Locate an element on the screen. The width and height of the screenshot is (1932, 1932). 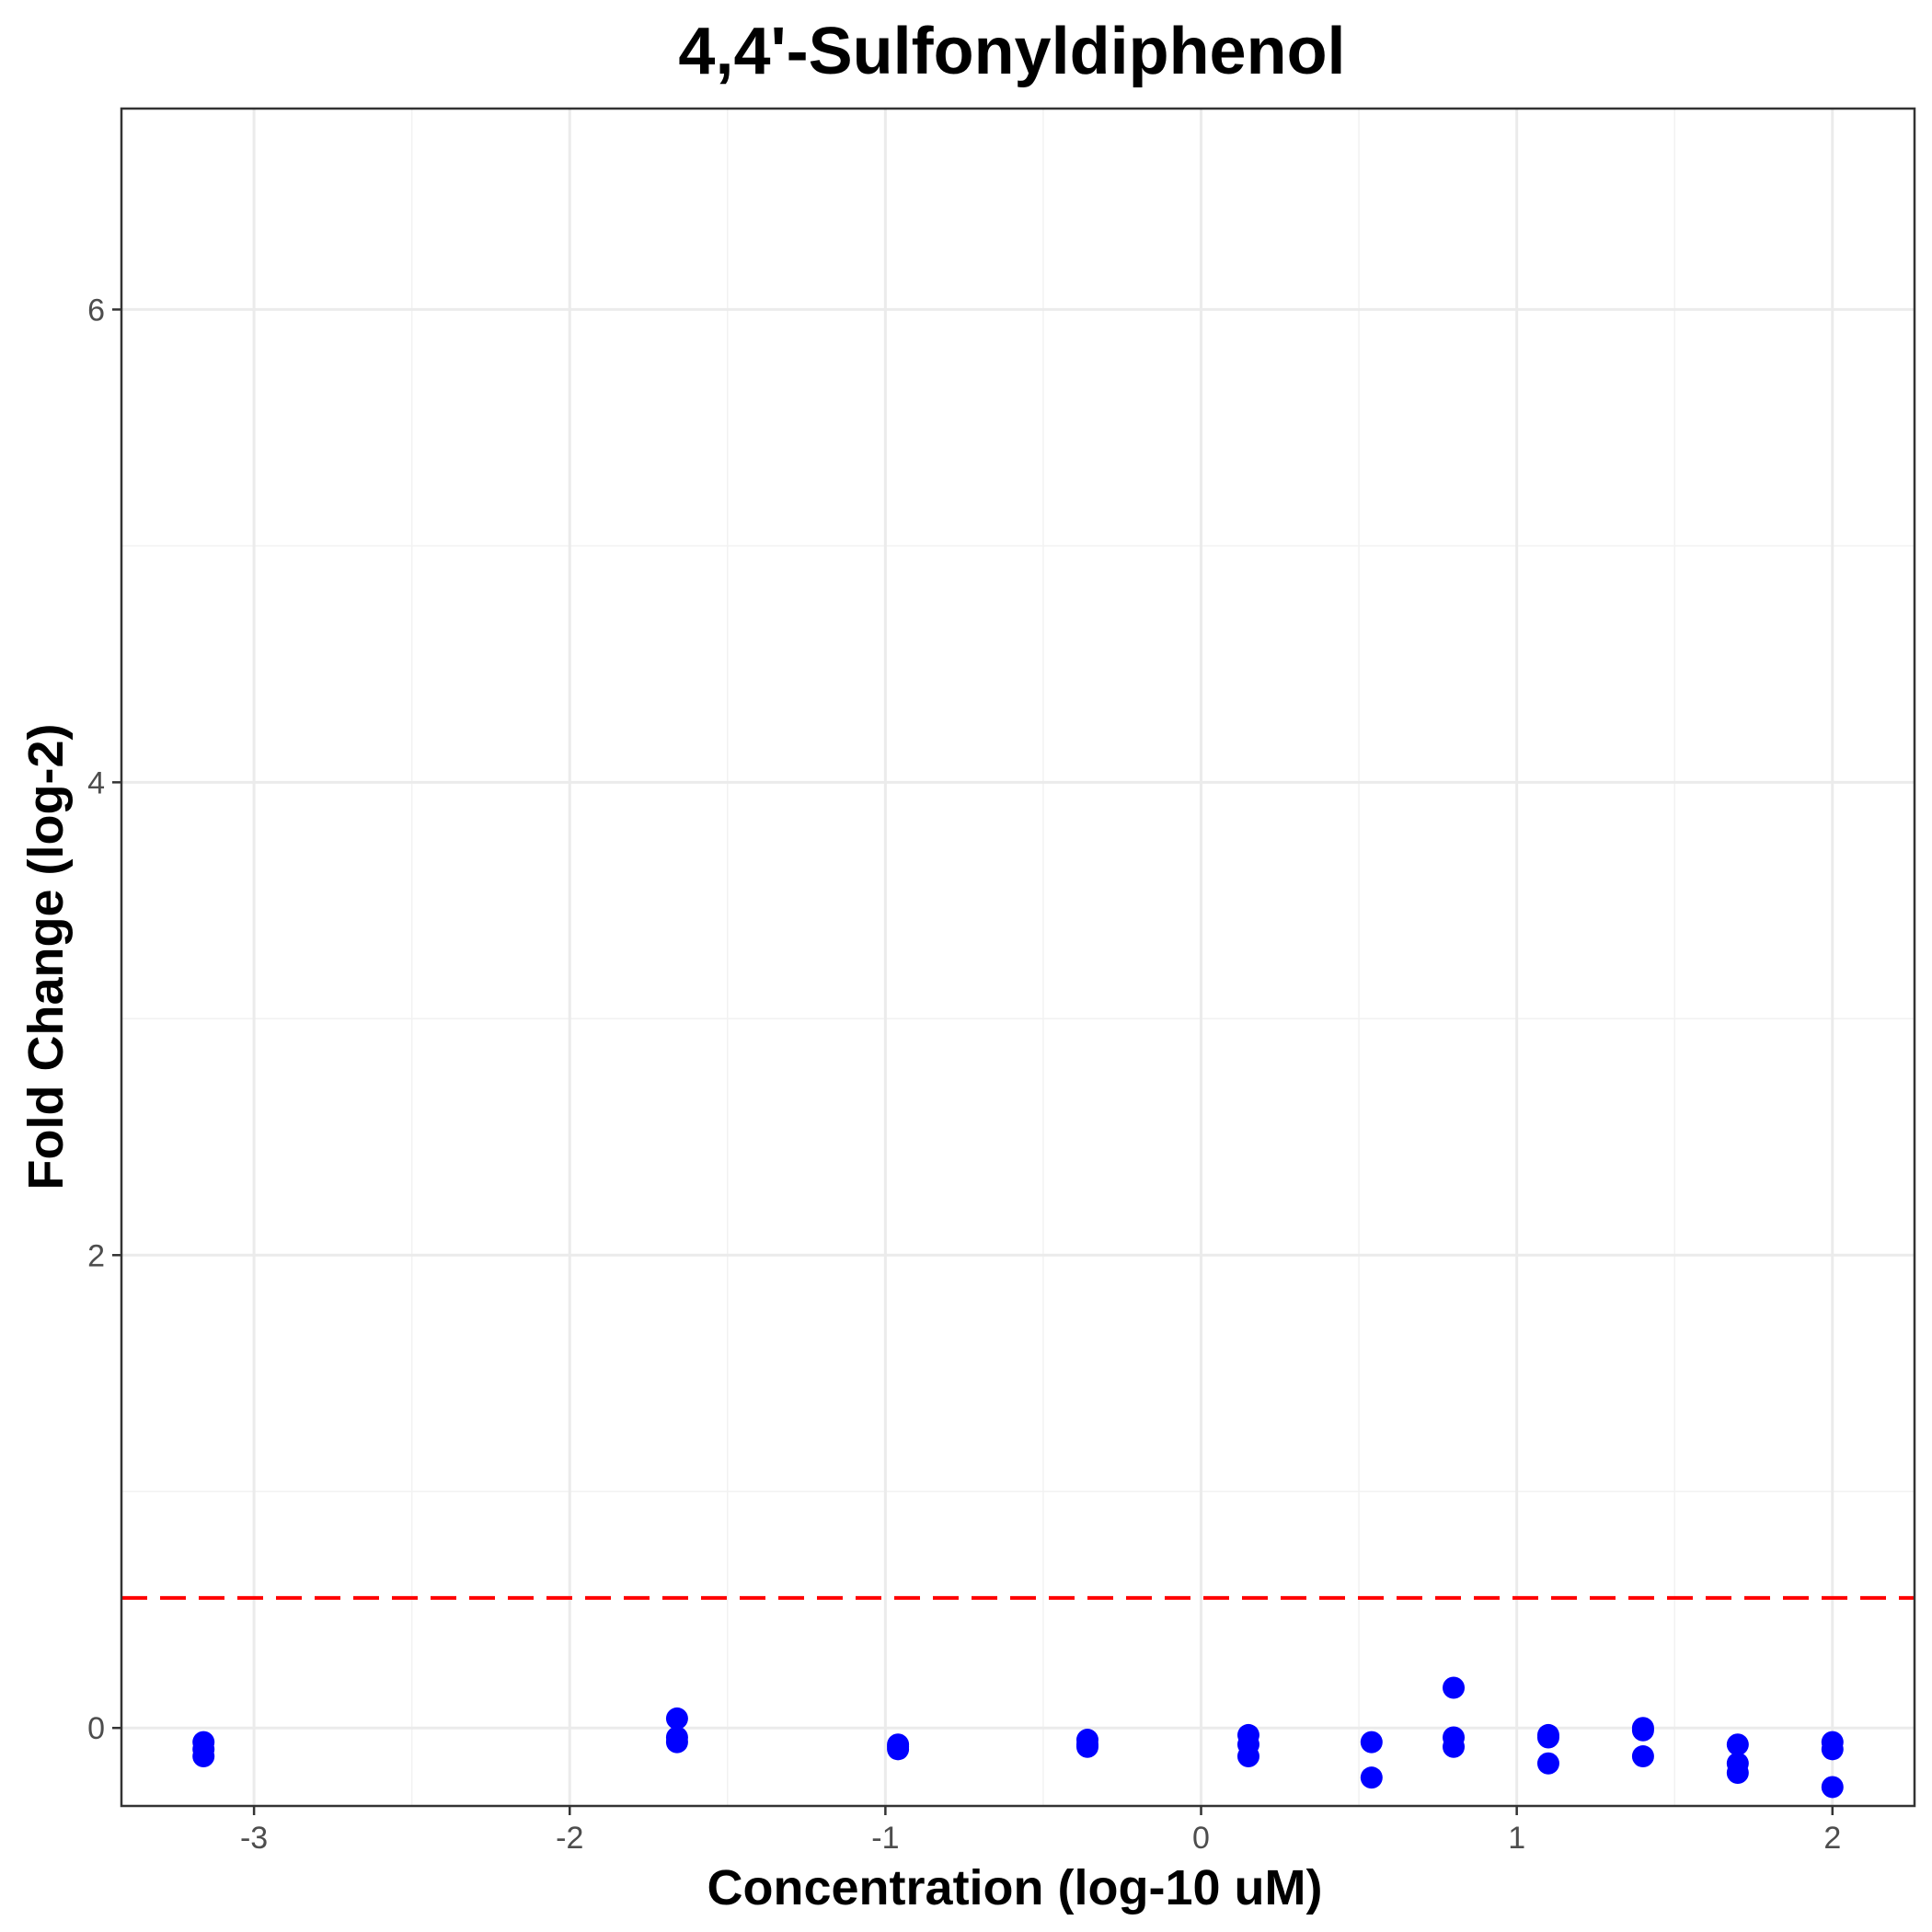
chart-title: 4,4'-Sulfonyldiphenol is located at coordinates (1011, 51).